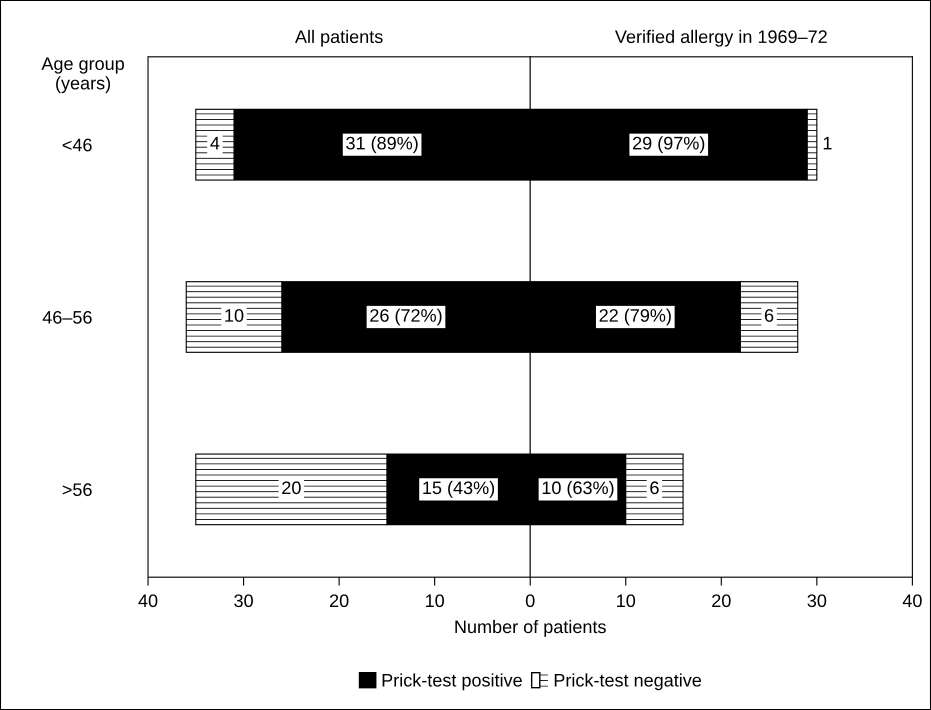 Image resolution: width=931 pixels, height=710 pixels. Describe the element at coordinates (406, 317) in the screenshot. I see `data-label: 26 (72%)` at that location.